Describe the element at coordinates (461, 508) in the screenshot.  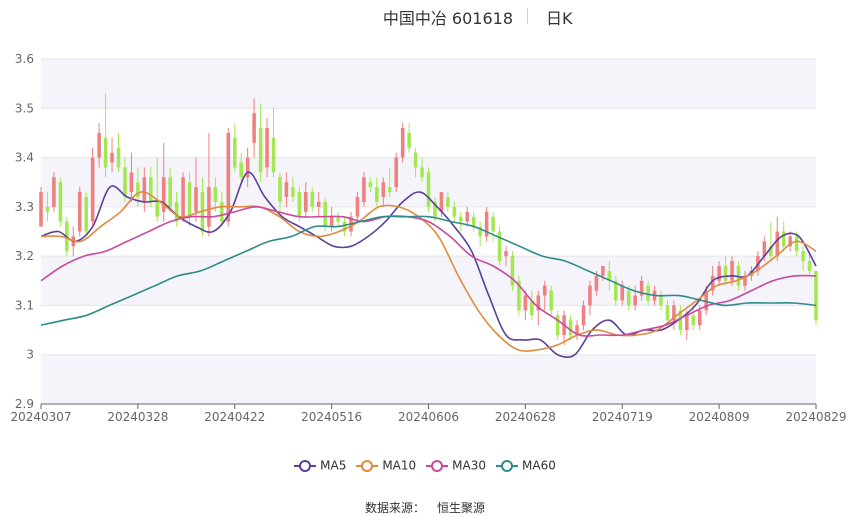
I see `source-value: 恒生聚源` at that location.